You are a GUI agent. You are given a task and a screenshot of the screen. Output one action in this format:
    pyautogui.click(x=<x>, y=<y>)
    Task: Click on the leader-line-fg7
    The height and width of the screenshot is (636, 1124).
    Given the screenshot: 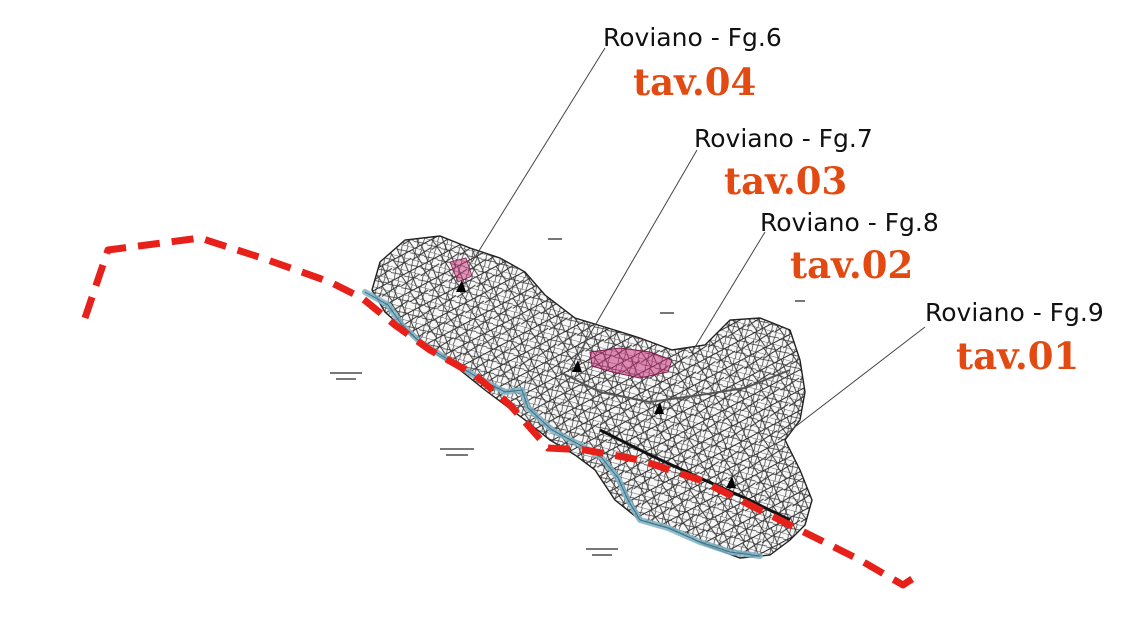 What is the action you would take?
    pyautogui.click(x=632, y=261)
    